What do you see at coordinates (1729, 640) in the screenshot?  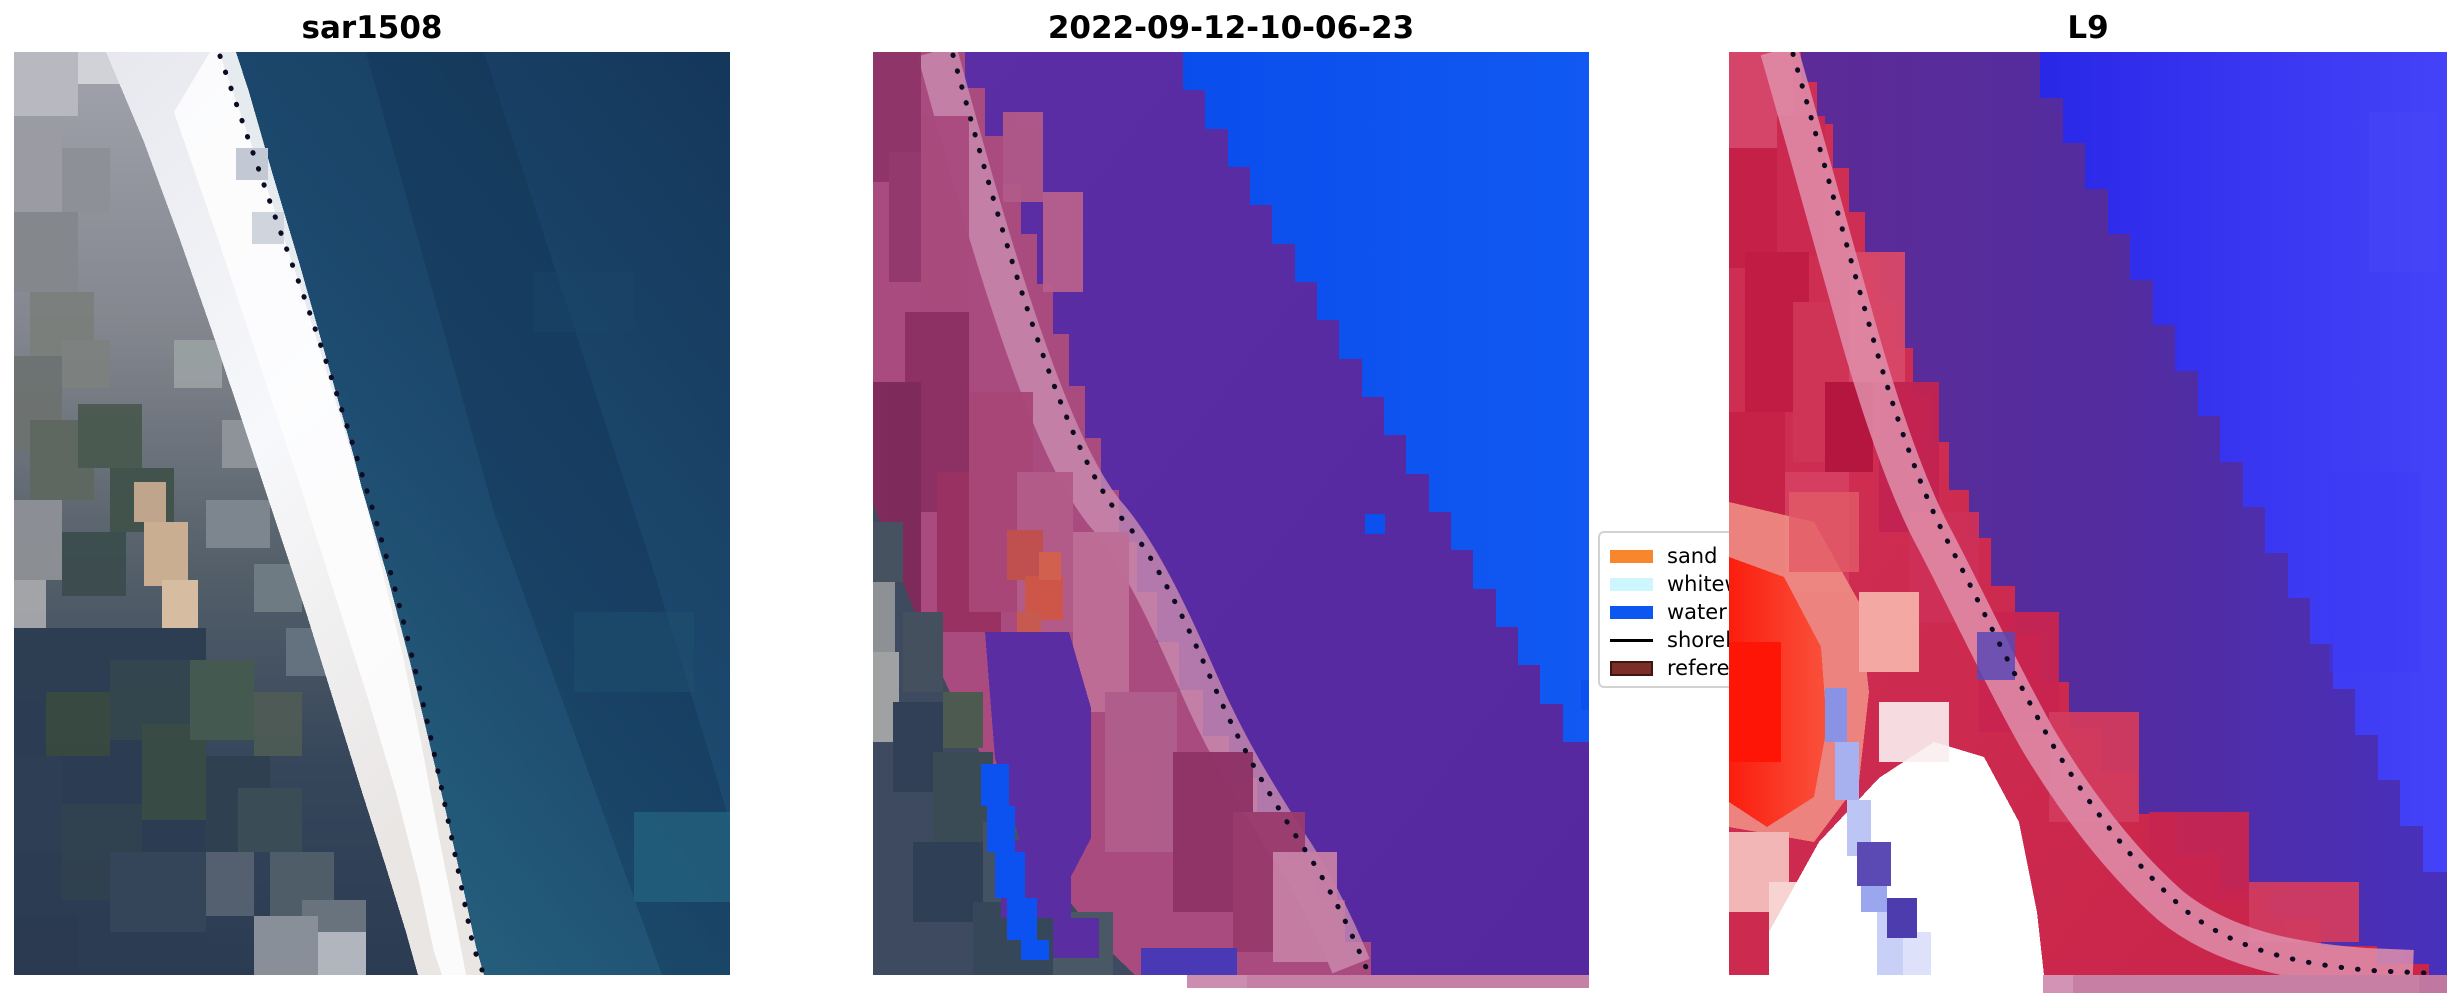 I see `legend-item-shoreline: shoreli` at bounding box center [1729, 640].